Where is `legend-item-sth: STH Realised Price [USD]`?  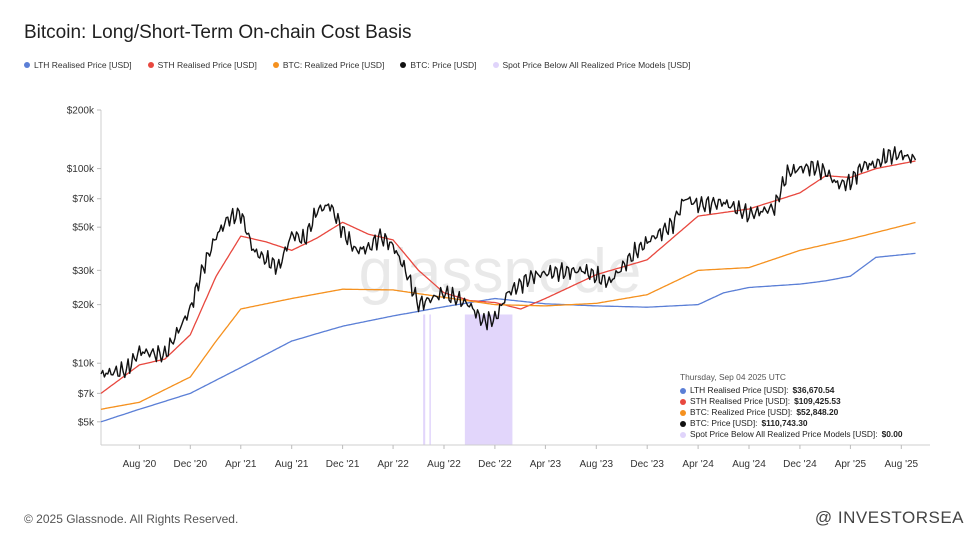 legend-item-sth: STH Realised Price [USD] is located at coordinates (202, 65).